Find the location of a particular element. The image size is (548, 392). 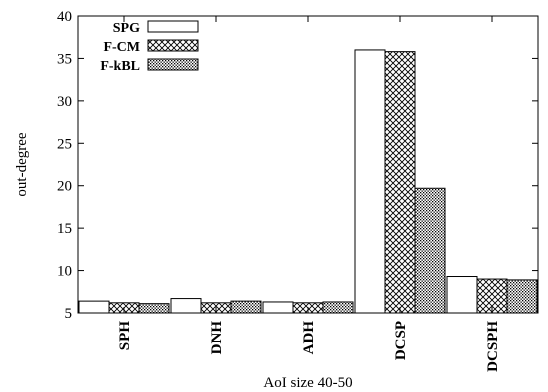

legend-label: F-kBL is located at coordinates (120, 66).